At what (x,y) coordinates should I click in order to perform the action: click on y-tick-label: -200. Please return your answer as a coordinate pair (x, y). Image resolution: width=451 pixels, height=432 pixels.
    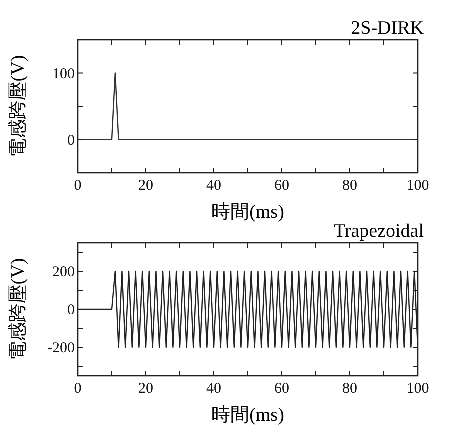
    Looking at the image, I should click on (61, 348).